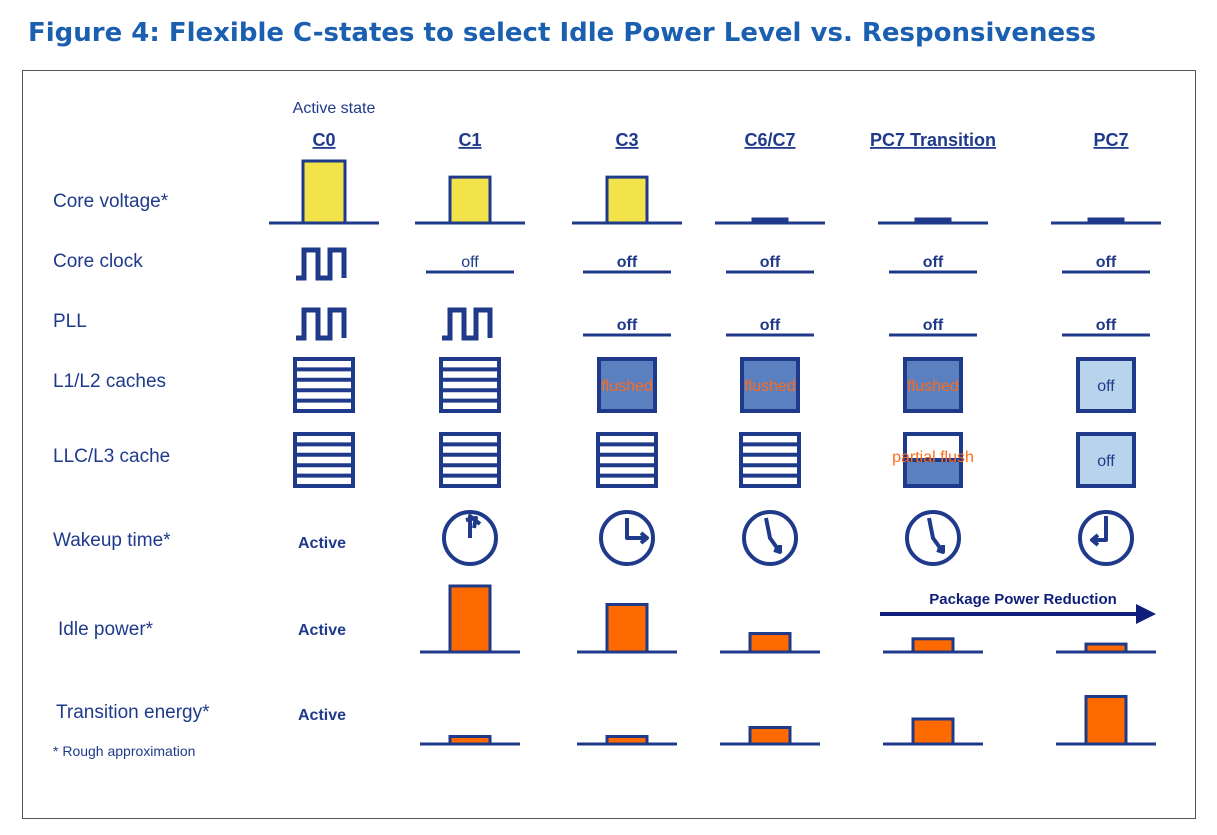 The width and height of the screenshot is (1217, 835). Describe the element at coordinates (773, 535) in the screenshot. I see `wakeup-clock-icon-3-hands` at that location.